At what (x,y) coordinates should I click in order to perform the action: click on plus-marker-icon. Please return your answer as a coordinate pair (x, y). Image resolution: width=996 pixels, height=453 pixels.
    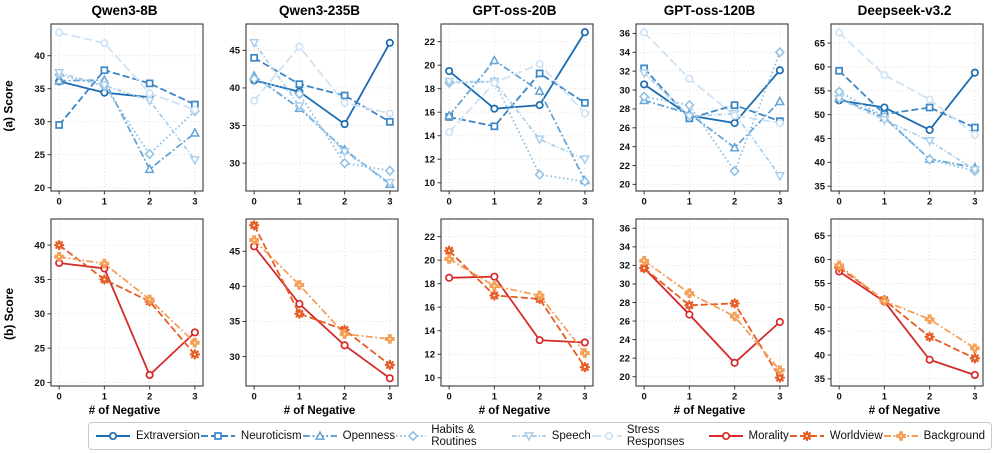
    Looking at the image, I should click on (900, 436).